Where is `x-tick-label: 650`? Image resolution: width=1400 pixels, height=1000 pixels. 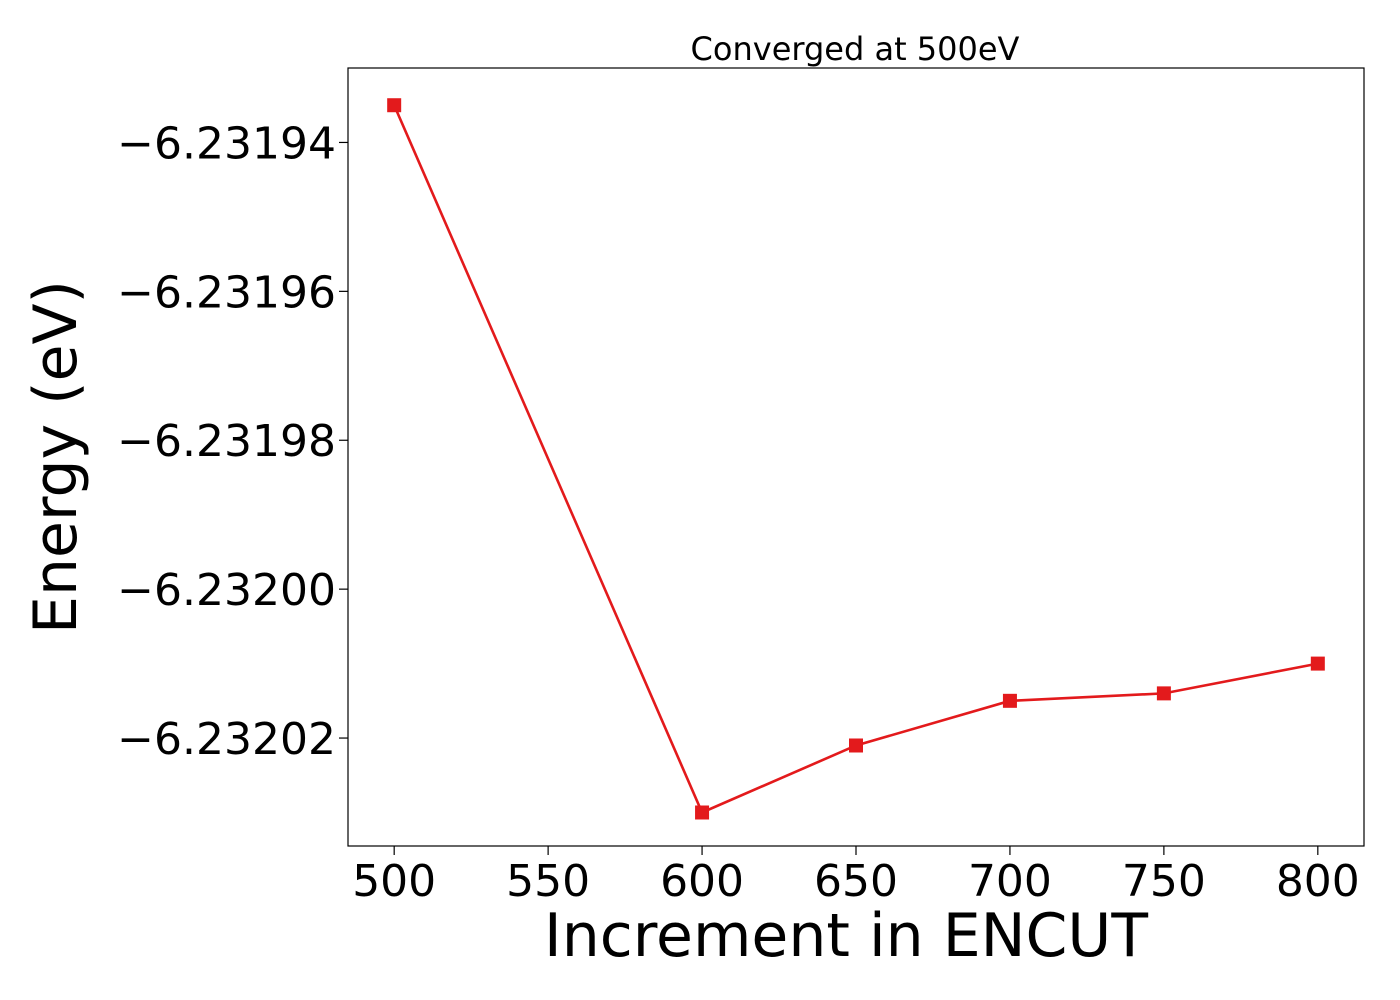 x-tick-label: 650 is located at coordinates (856, 881).